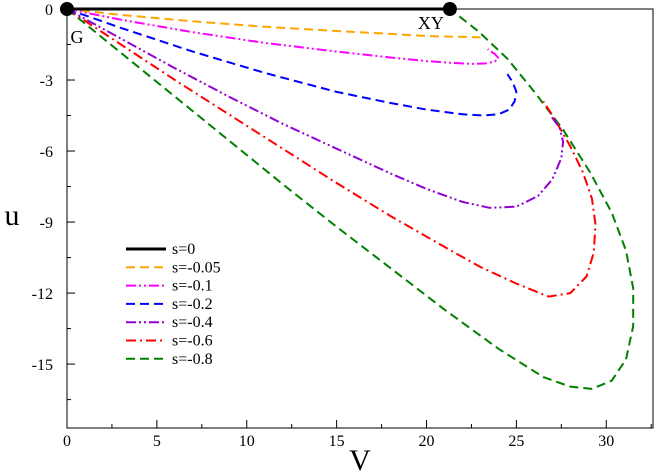  I want to click on point-label-1: XY, so click(431, 23).